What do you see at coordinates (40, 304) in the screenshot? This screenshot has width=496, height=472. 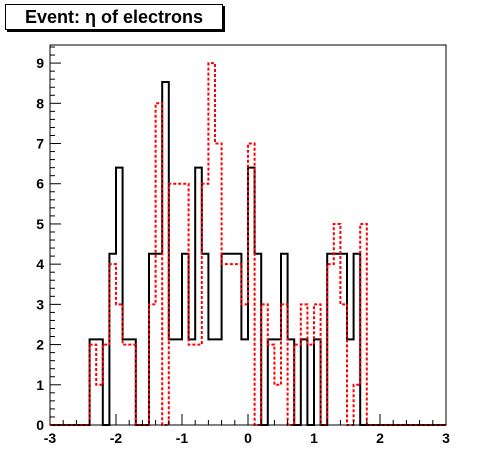 I see `y-tick-label: 3` at bounding box center [40, 304].